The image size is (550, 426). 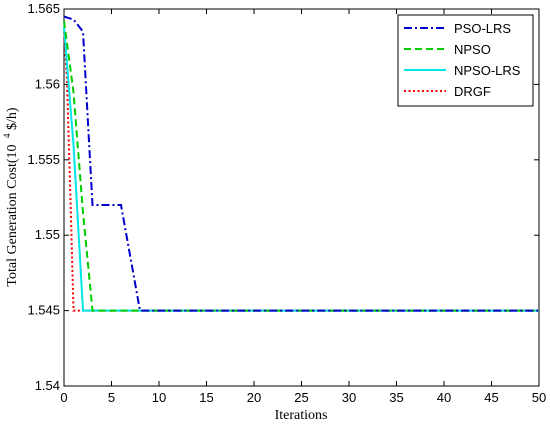 I want to click on y-tick-label: 1.54, so click(x=47, y=385).